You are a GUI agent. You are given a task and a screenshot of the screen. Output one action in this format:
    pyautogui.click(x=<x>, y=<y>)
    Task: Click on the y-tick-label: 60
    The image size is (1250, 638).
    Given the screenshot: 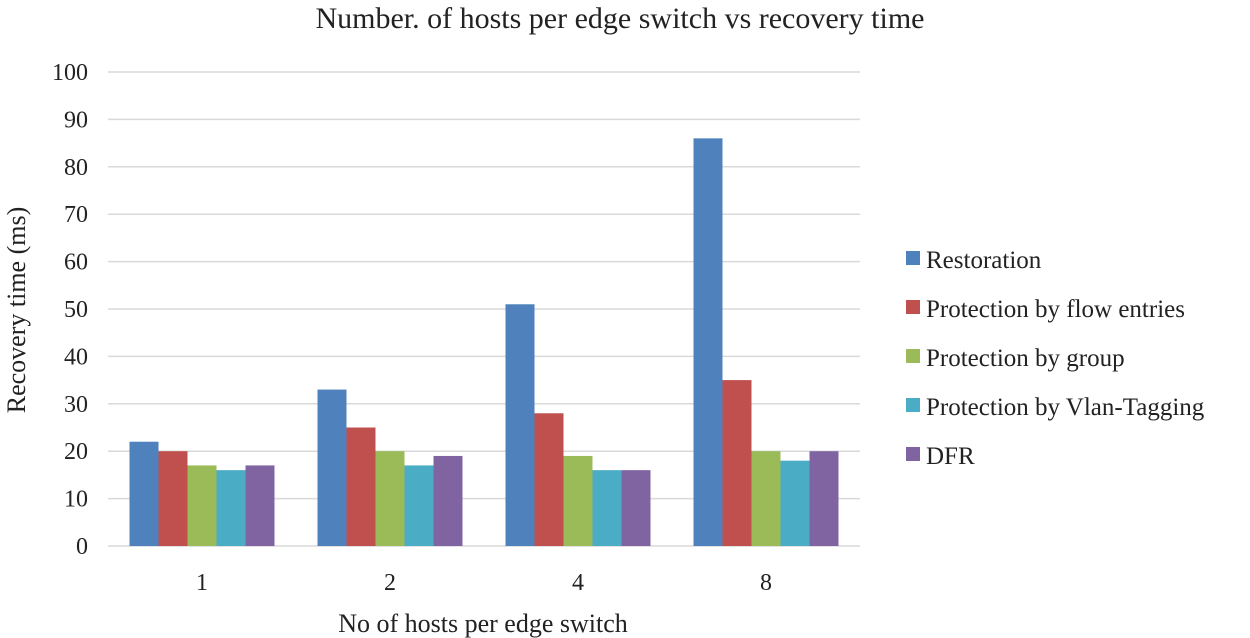 What is the action you would take?
    pyautogui.click(x=76, y=263)
    